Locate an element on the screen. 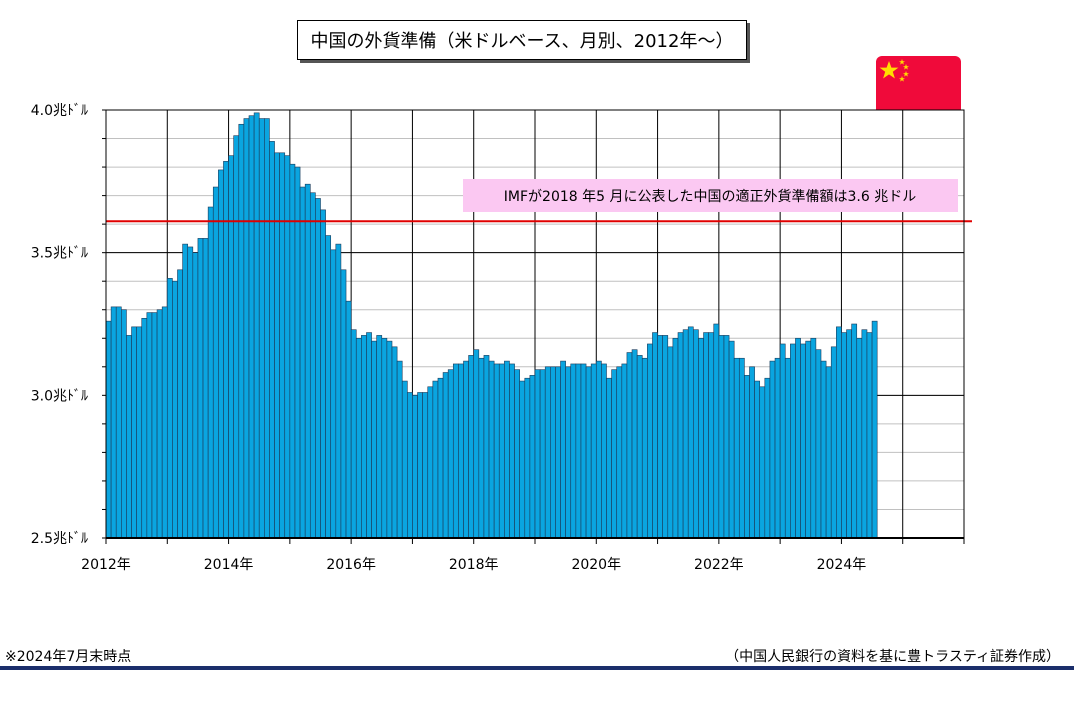 The height and width of the screenshot is (707, 1074). x-tick-label: 2020年 is located at coordinates (596, 565).